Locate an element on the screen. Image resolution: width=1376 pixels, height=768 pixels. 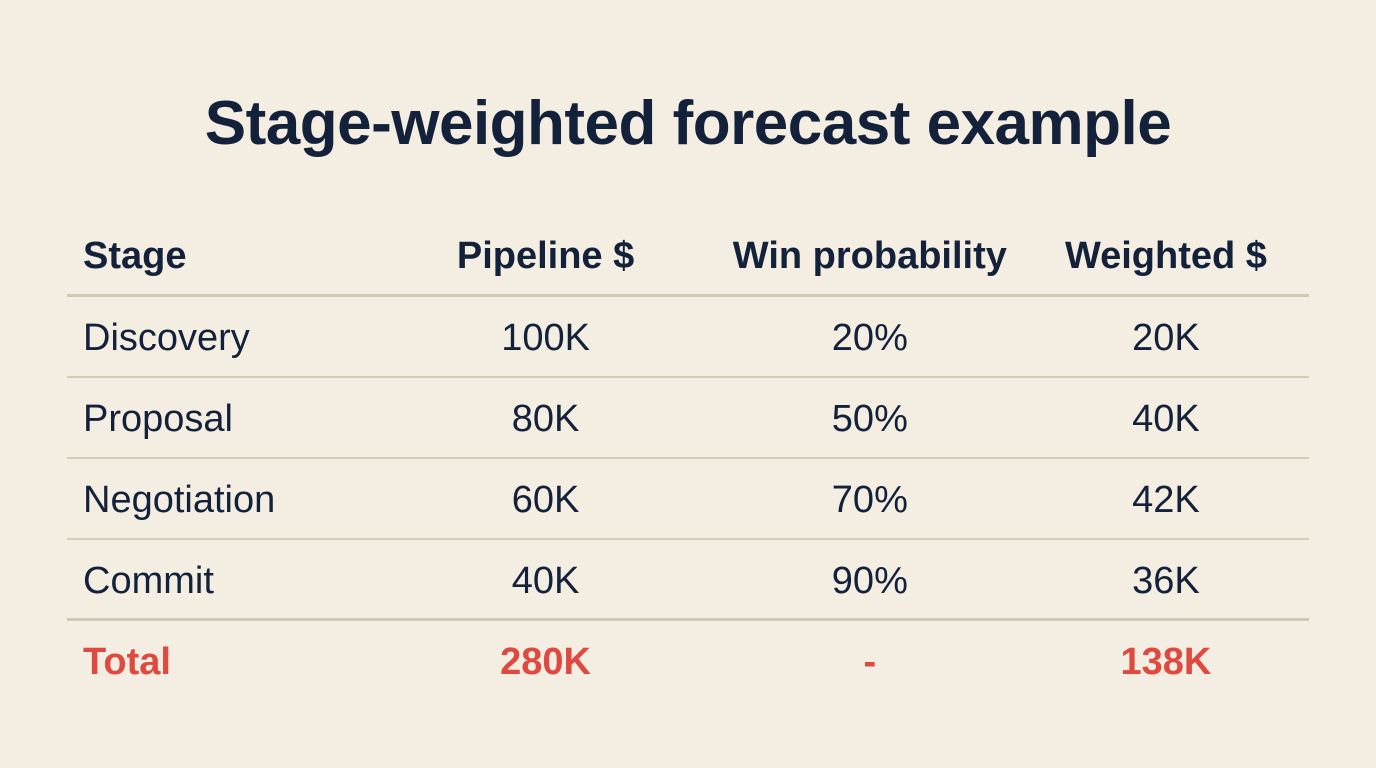
win-probability-cell: 70% is located at coordinates (869, 499).